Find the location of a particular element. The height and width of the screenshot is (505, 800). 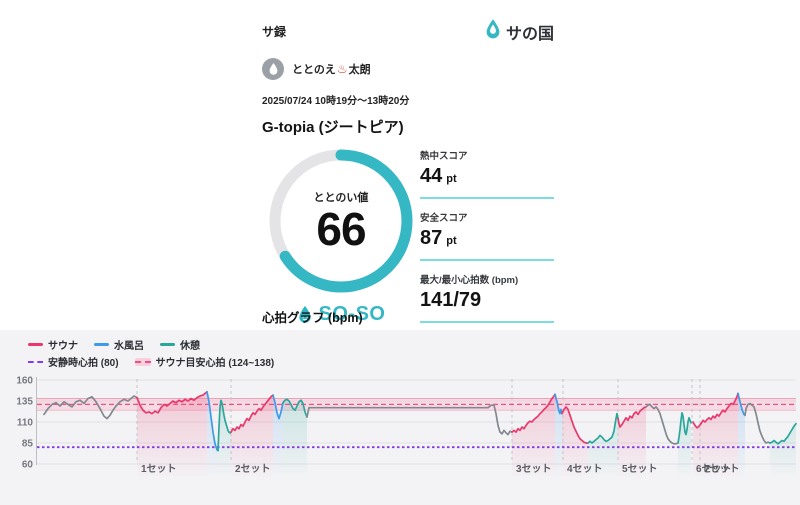

brand-logo-text: サの国 is located at coordinates (529, 34).